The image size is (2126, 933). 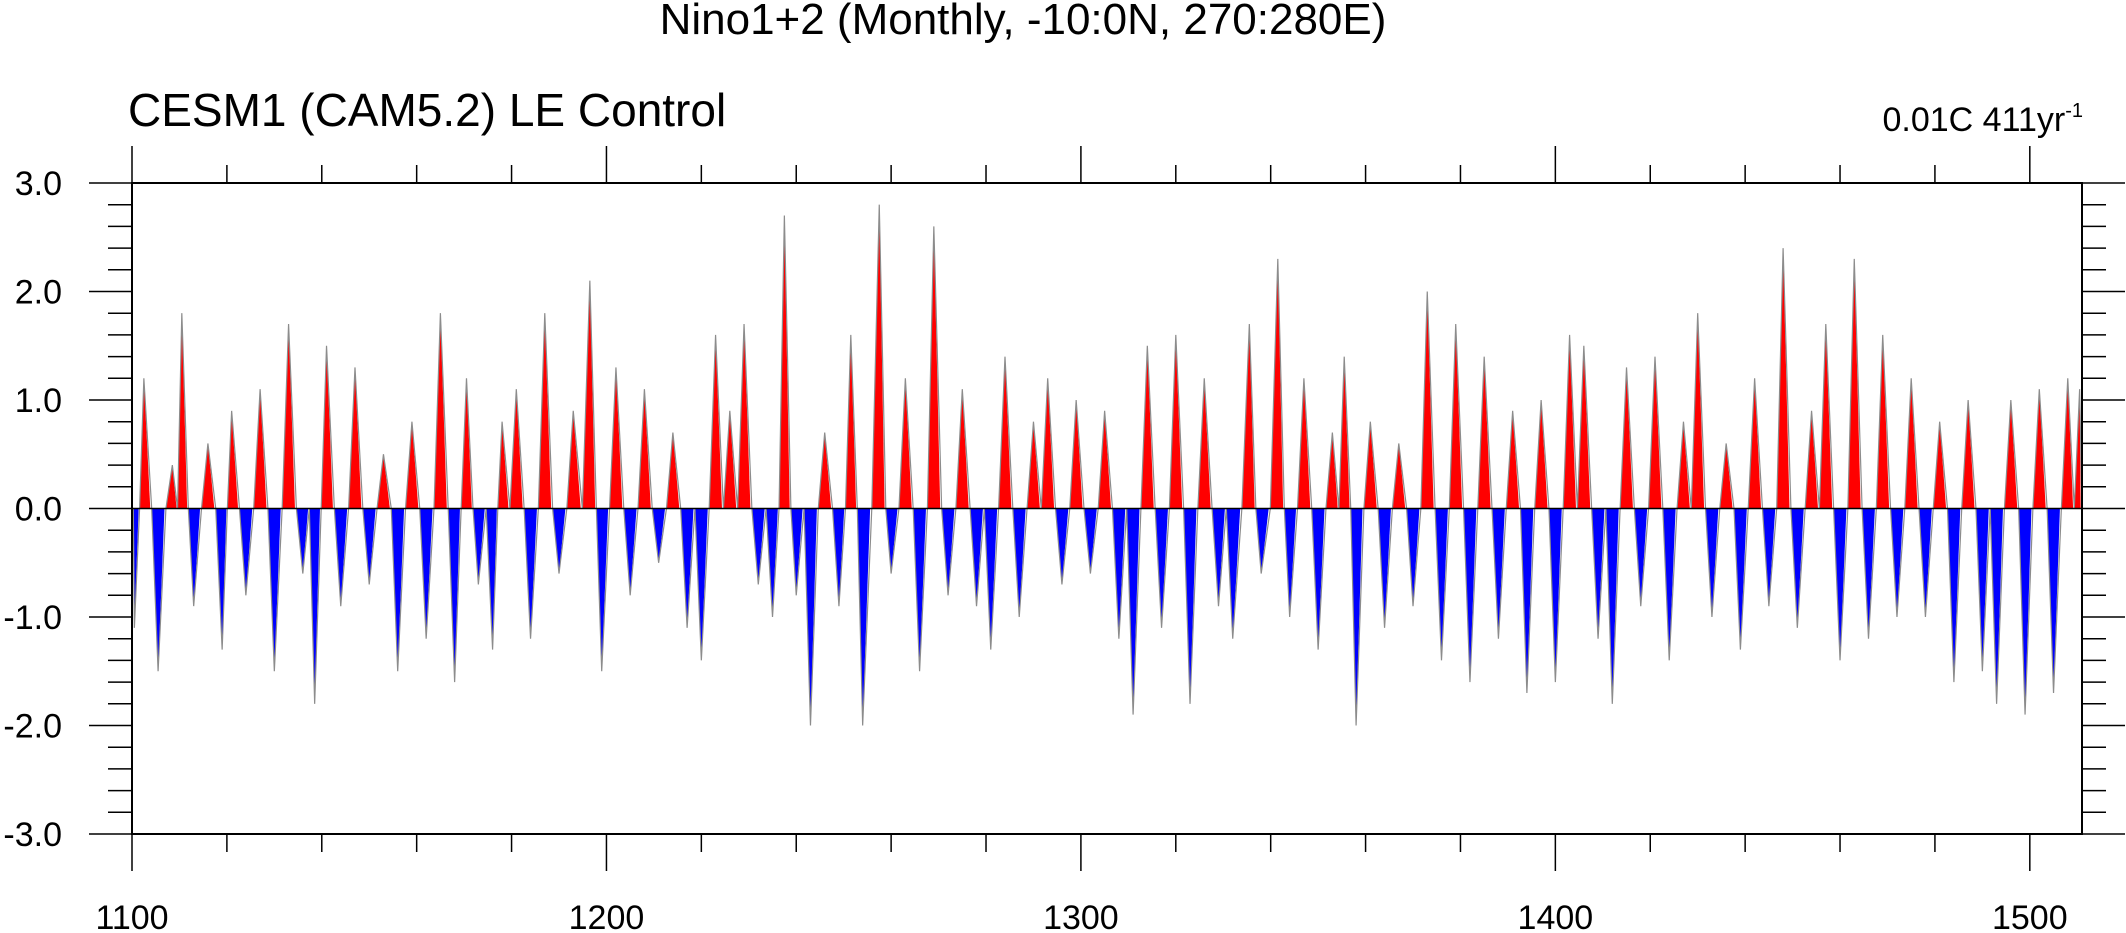 What do you see at coordinates (38, 293) in the screenshot?
I see `y-tick-label: 2.0` at bounding box center [38, 293].